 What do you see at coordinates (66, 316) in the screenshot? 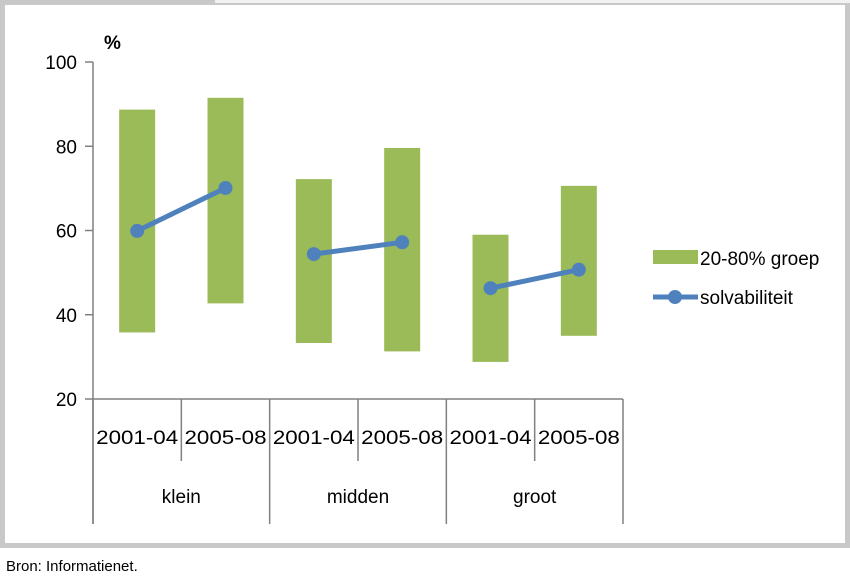
I see `y-tick-label: 40` at bounding box center [66, 316].